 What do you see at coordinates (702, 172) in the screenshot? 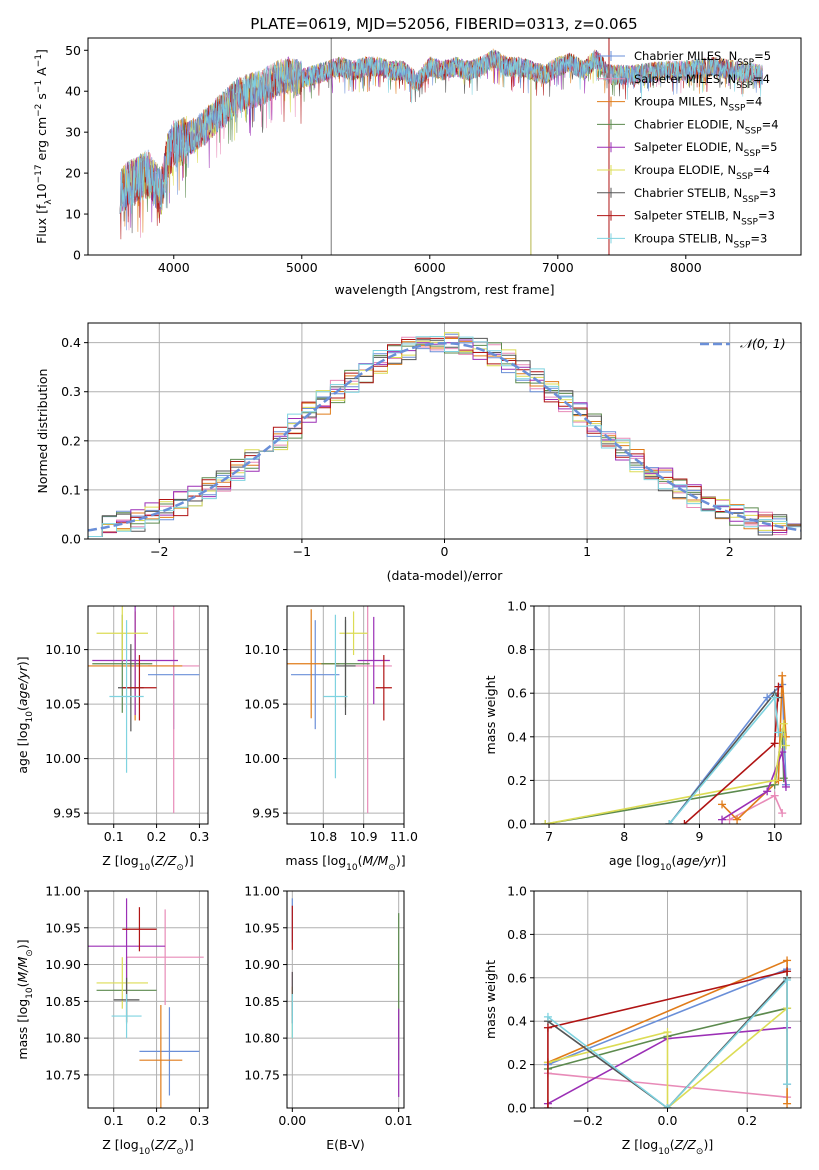
I see `legend-entry: Kroupa ELODIE, NSSP=4` at bounding box center [702, 172].